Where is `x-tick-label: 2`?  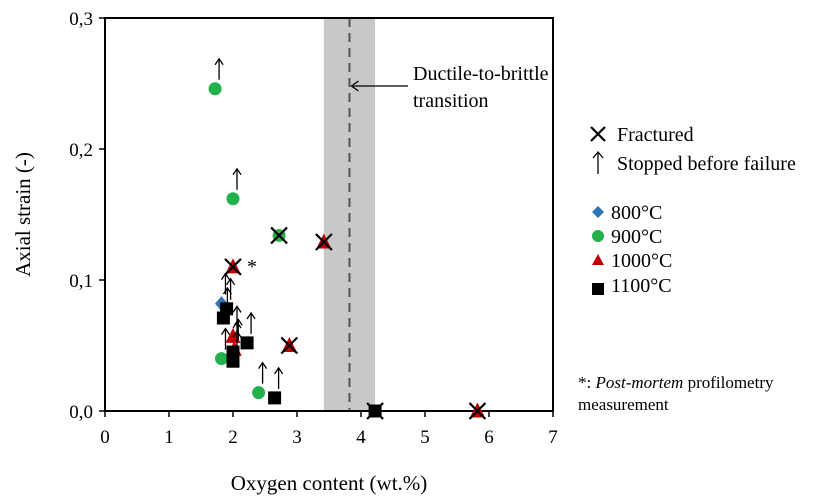 x-tick-label: 2 is located at coordinates (233, 437).